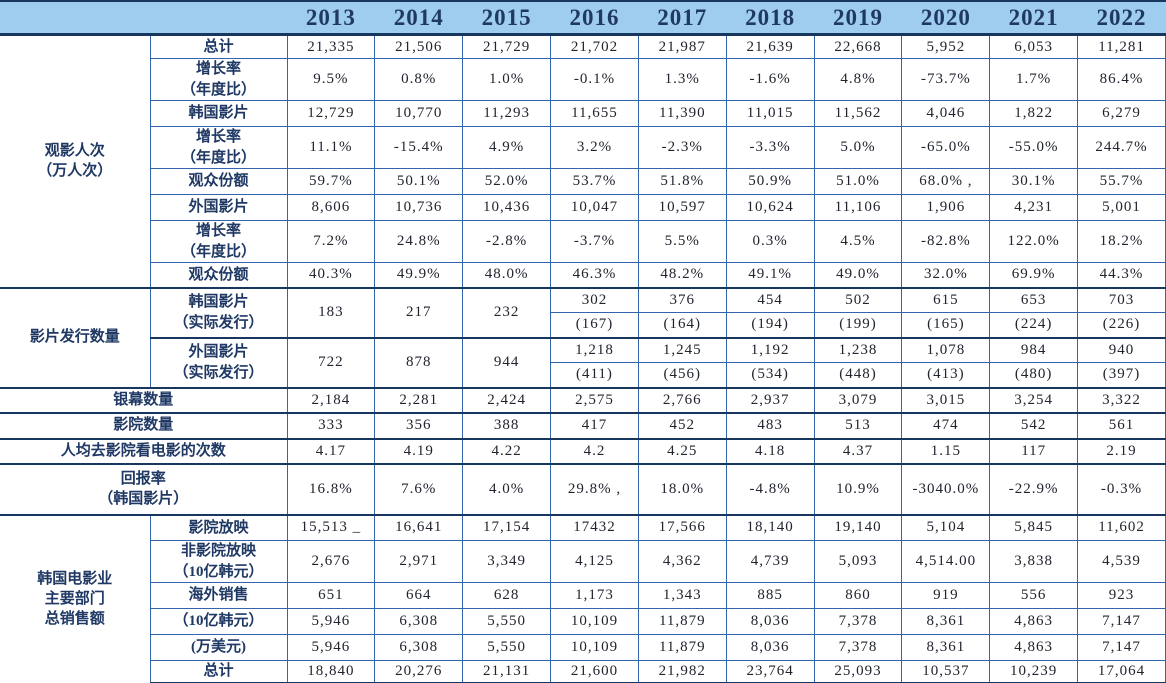  Describe the element at coordinates (418, 363) in the screenshot. I see `value-cell: 878` at that location.